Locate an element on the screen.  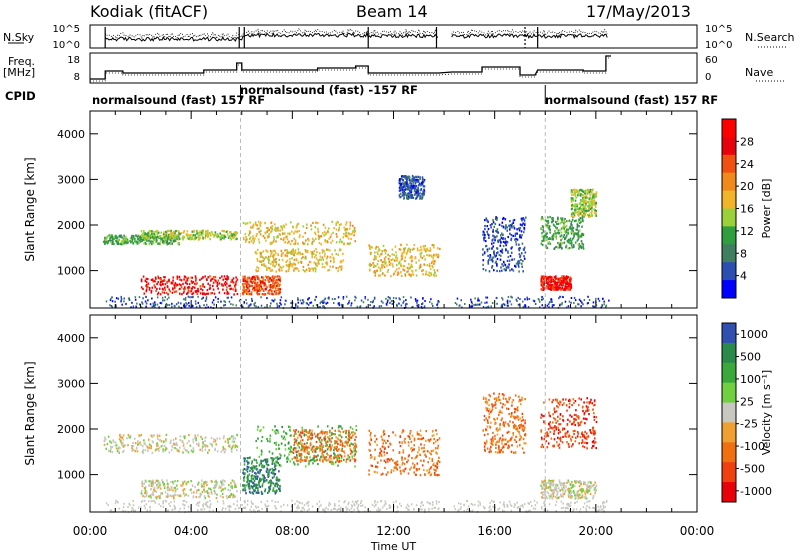
velocity-ytick-1: 2000 is located at coordinates (71, 429).